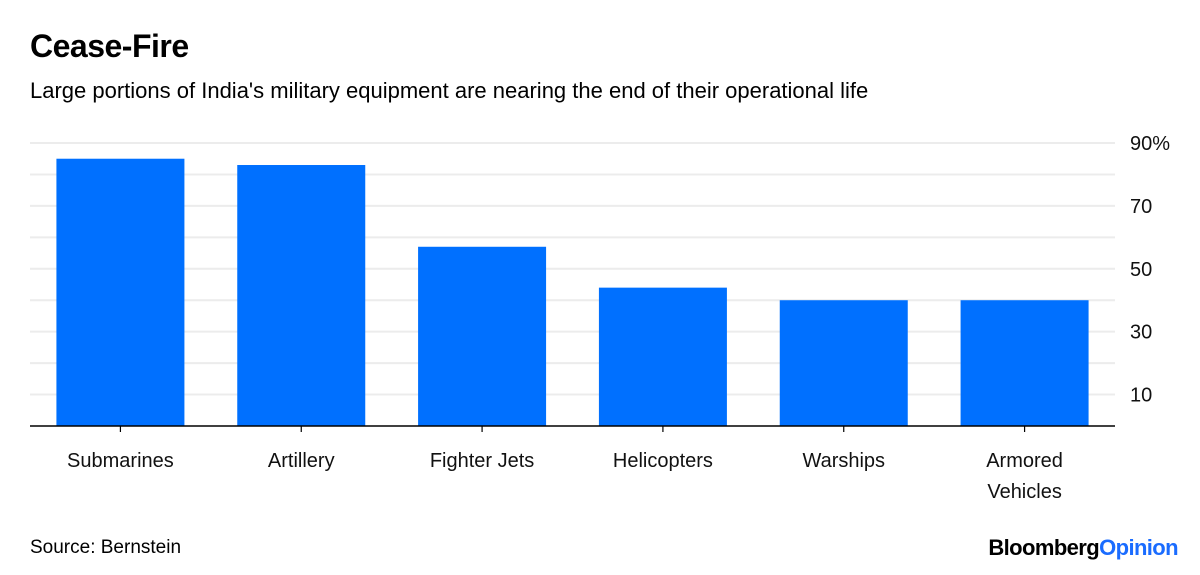 The width and height of the screenshot is (1200, 575). I want to click on x-category-label-line: Warships, so click(843, 461).